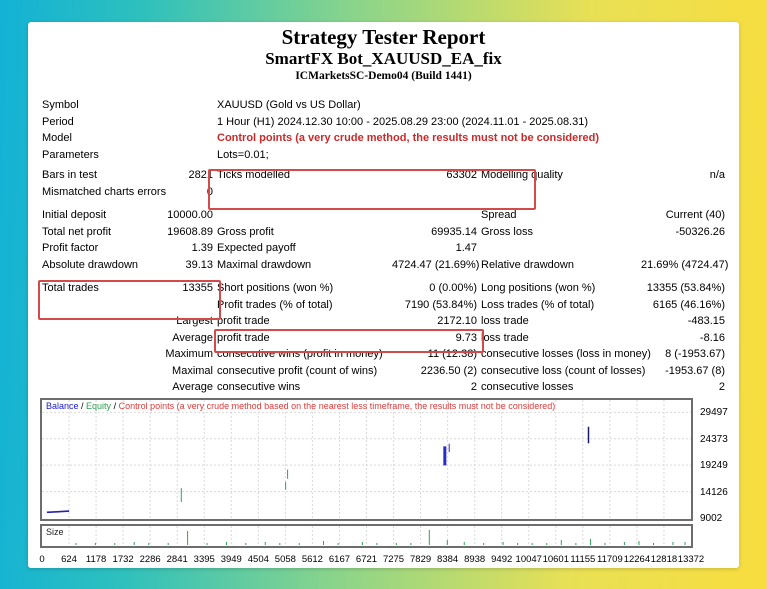 Image resolution: width=767 pixels, height=589 pixels. What do you see at coordinates (706, 321) in the screenshot?
I see `field-value: -483.15` at bounding box center [706, 321].